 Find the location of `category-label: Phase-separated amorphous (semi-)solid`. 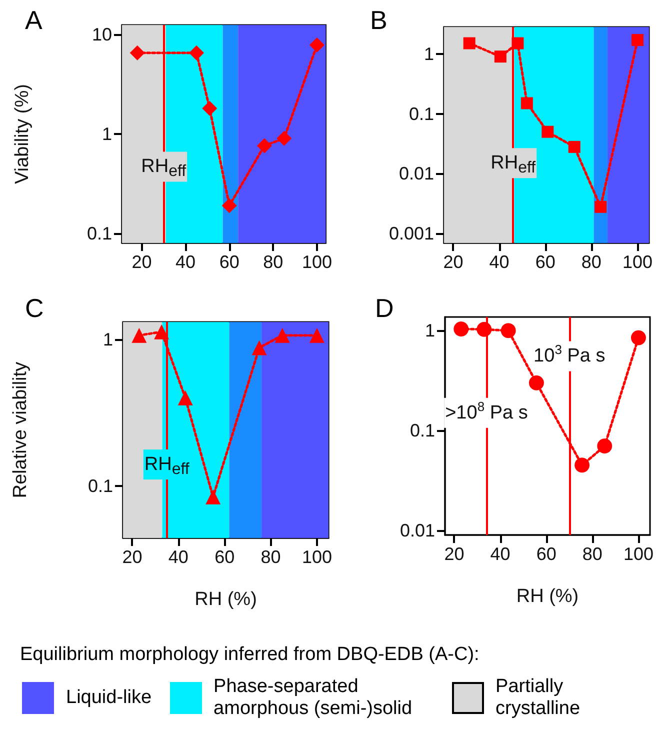

category-label: Phase-separated amorphous (semi-)solid is located at coordinates (314, 698).